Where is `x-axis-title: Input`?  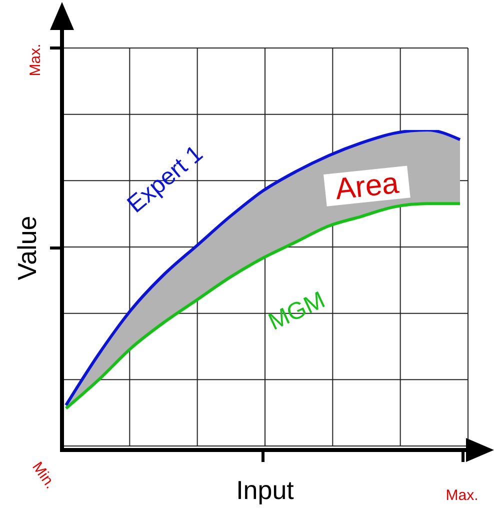
x-axis-title: Input is located at coordinates (265, 490).